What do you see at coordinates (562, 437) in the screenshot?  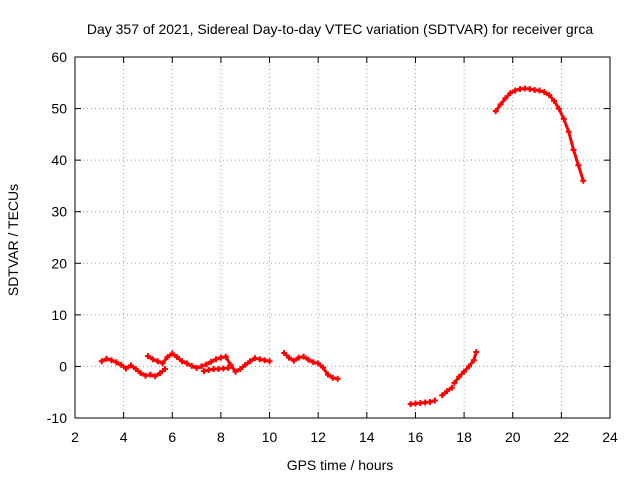 I see `x-tick-label: 22` at bounding box center [562, 437].